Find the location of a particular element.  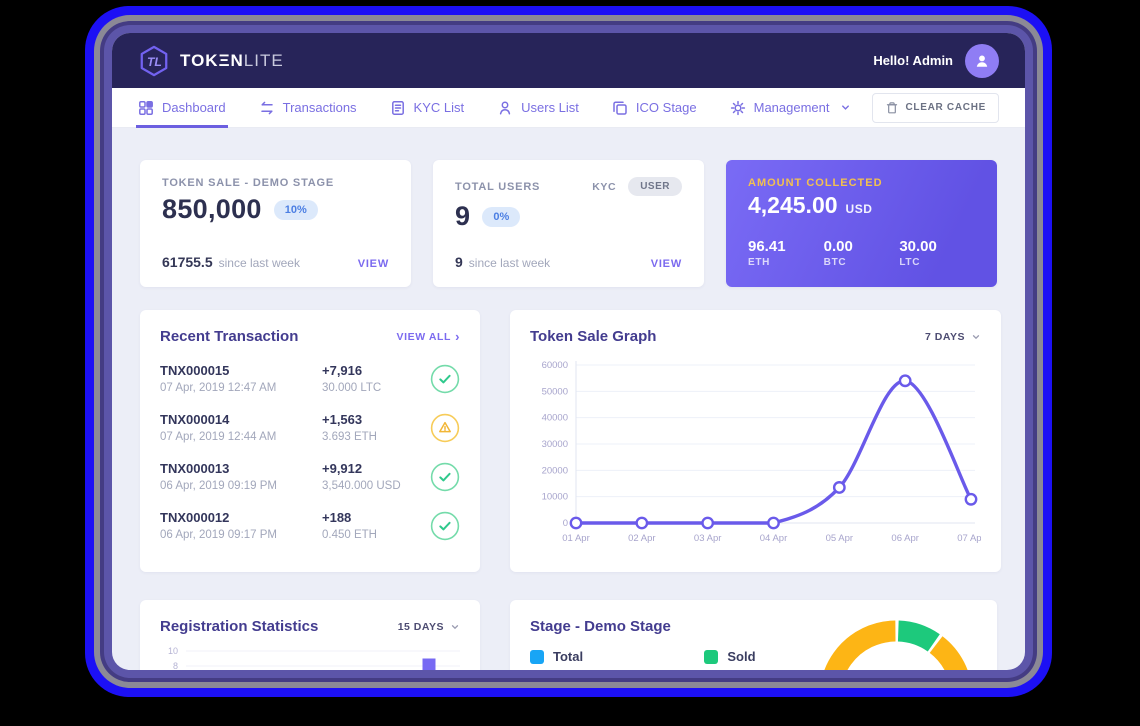

token-sale-value: 850,000 is located at coordinates (212, 209).